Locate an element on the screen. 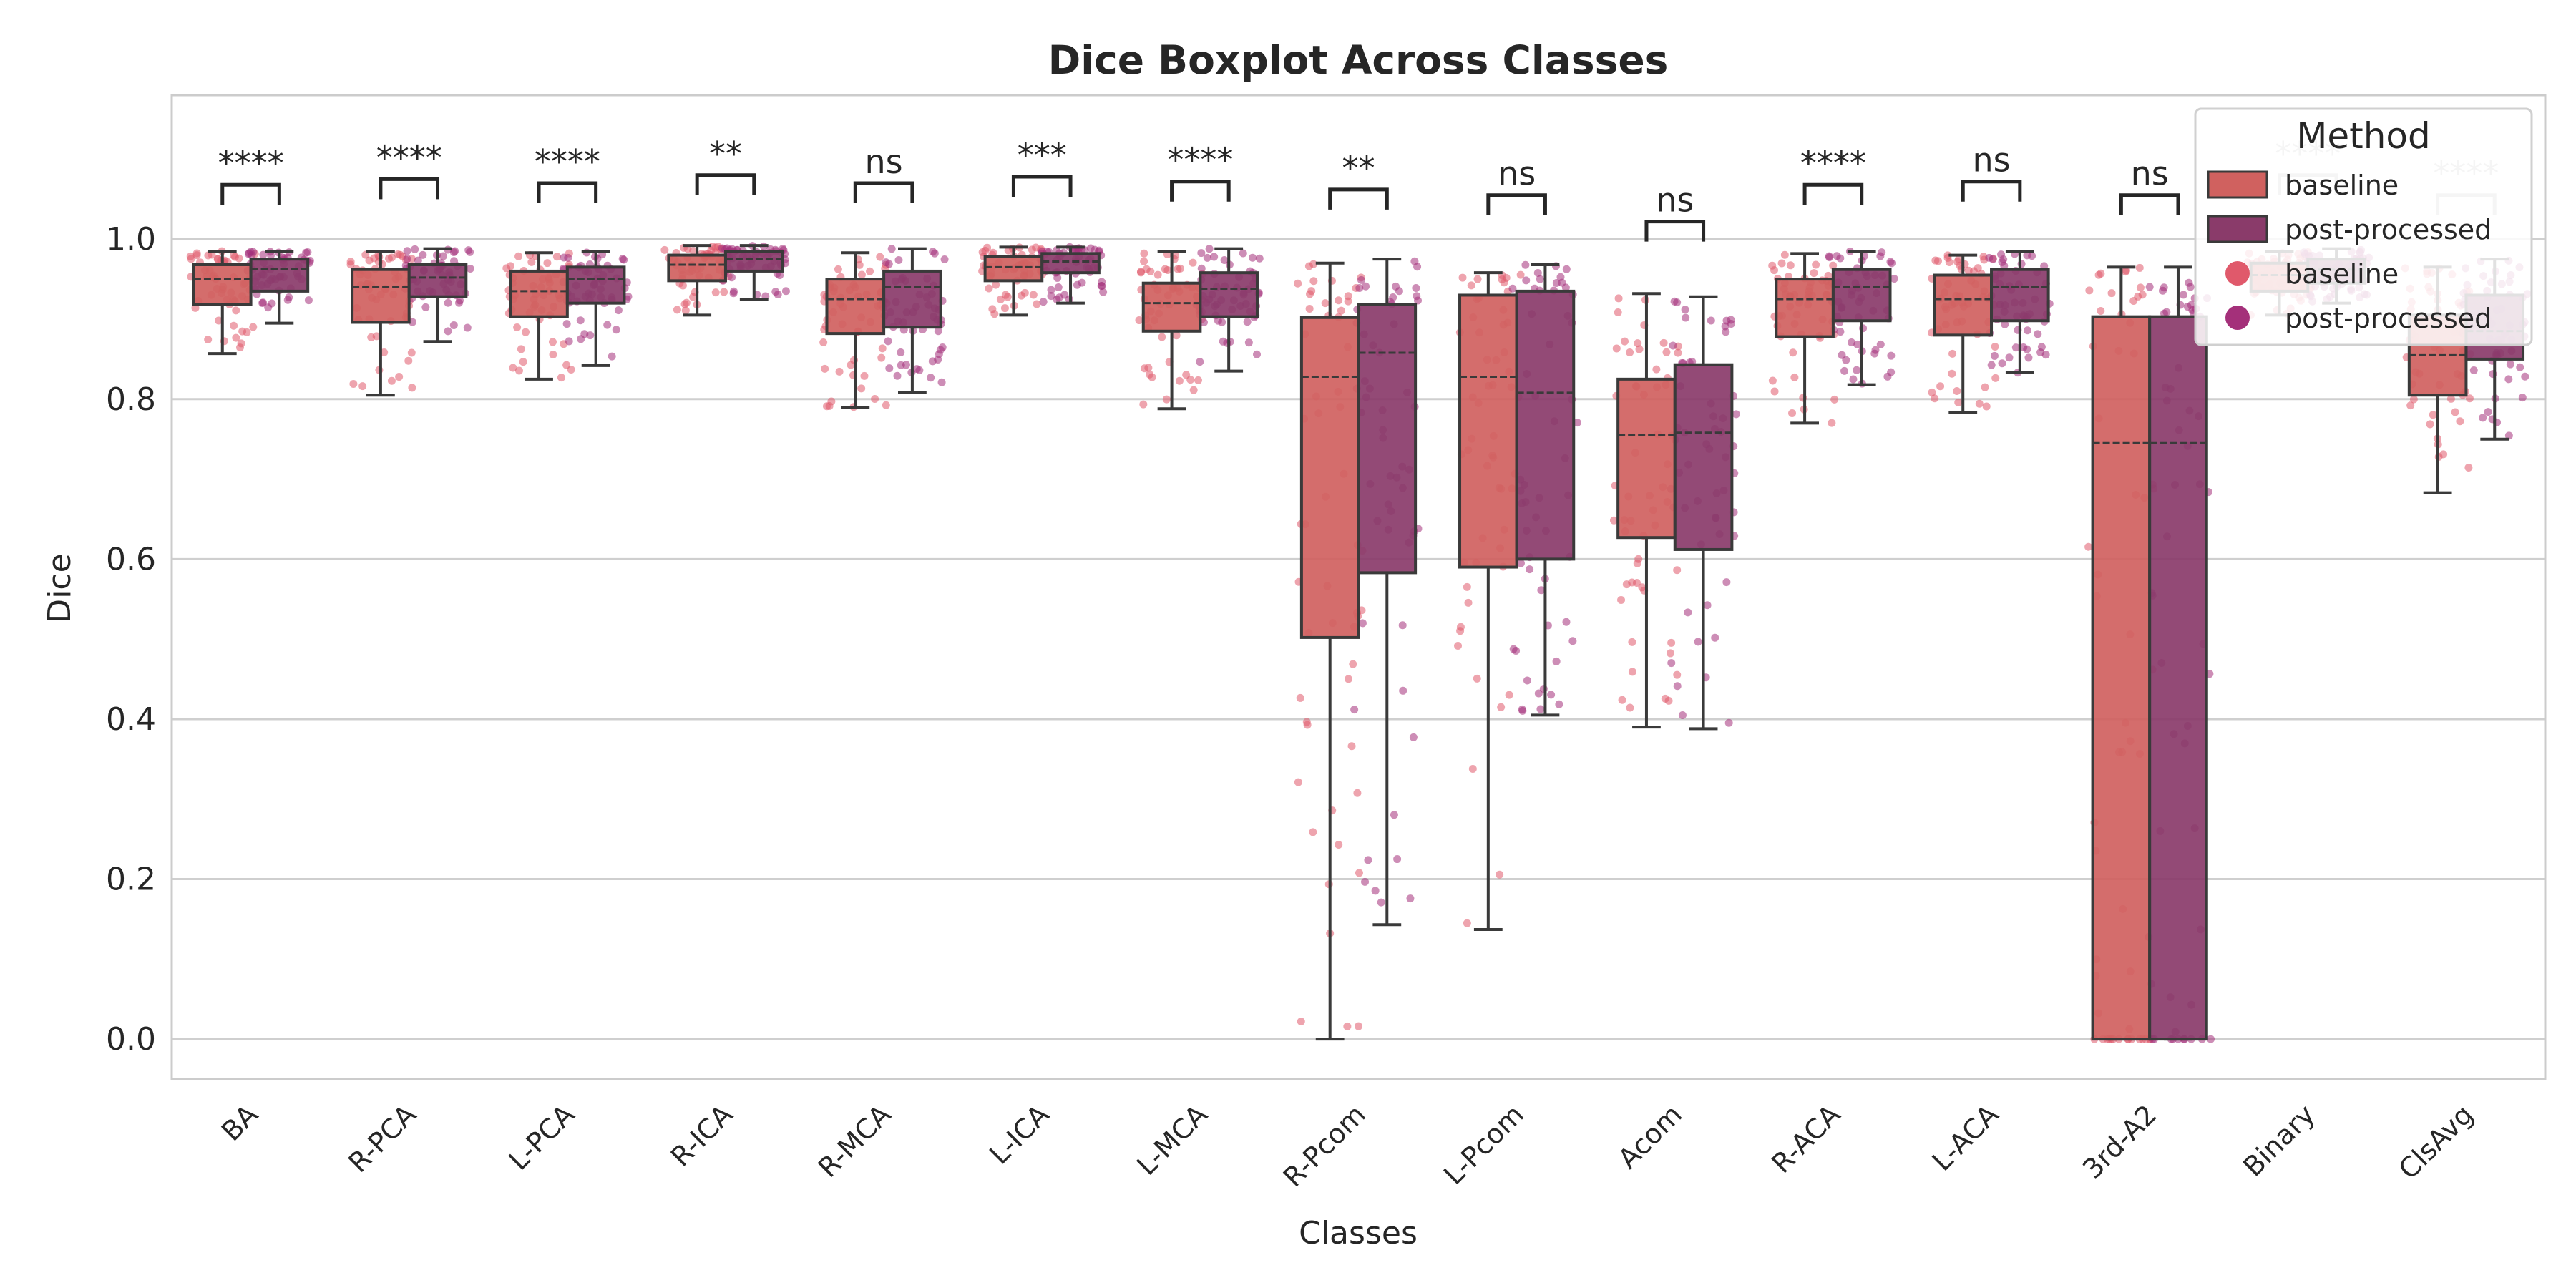 The height and width of the screenshot is (1288, 2576). chart-title: Dice Boxplot Across Classes is located at coordinates (1358, 60).